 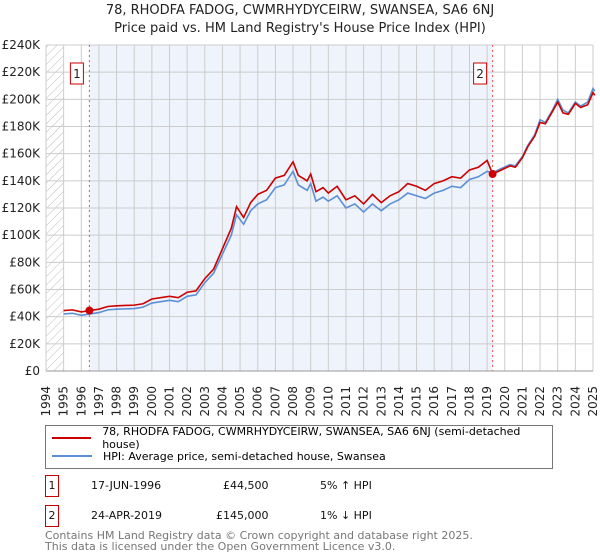 What do you see at coordinates (152, 401) in the screenshot?
I see `x-tick-label: 2000` at bounding box center [152, 401].